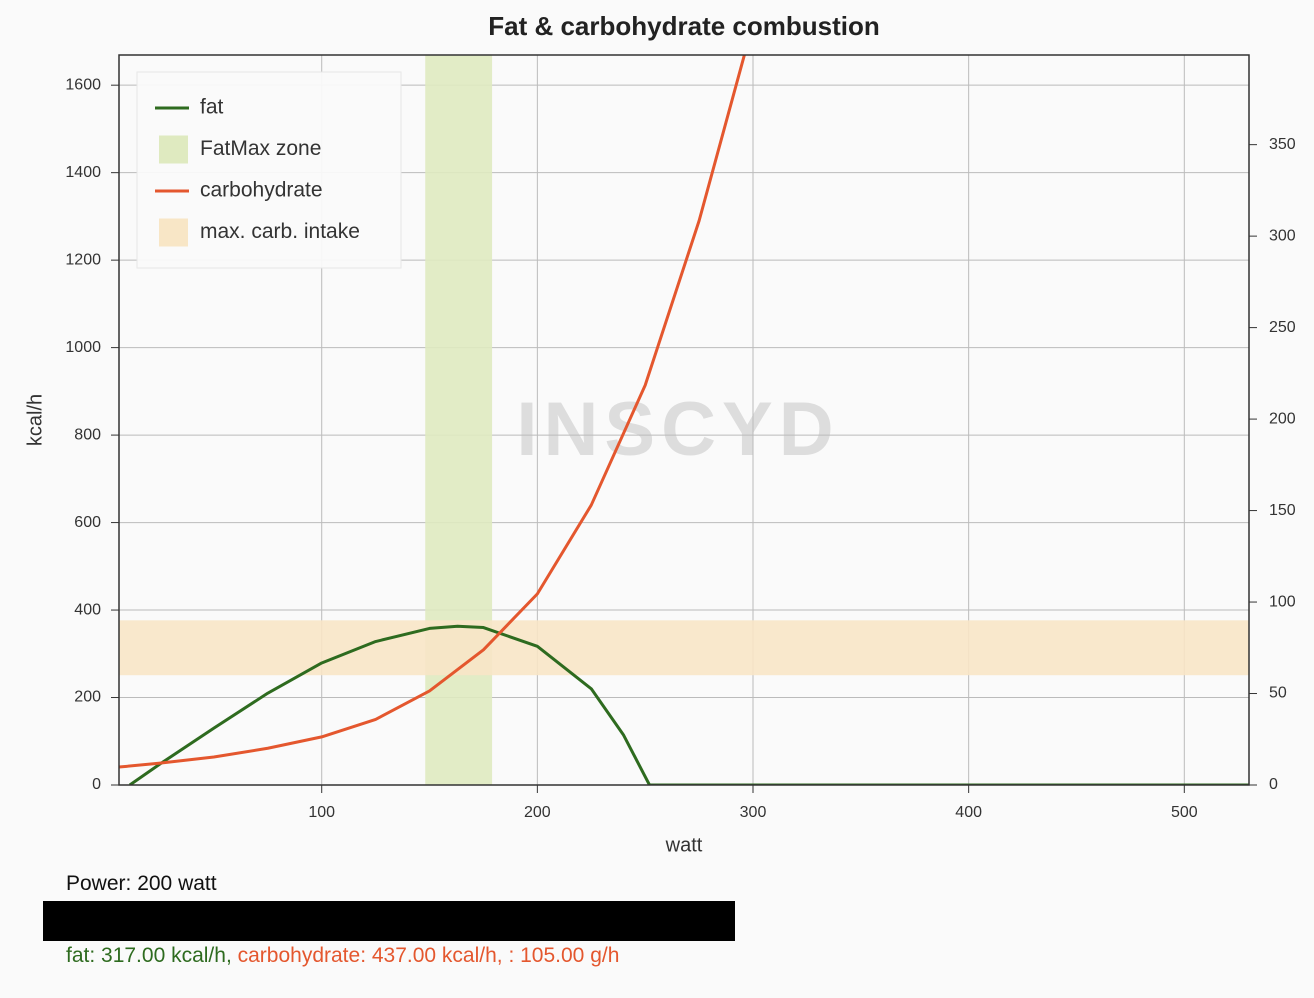  What do you see at coordinates (261, 190) in the screenshot?
I see `legend-label: carbohydrate` at bounding box center [261, 190].